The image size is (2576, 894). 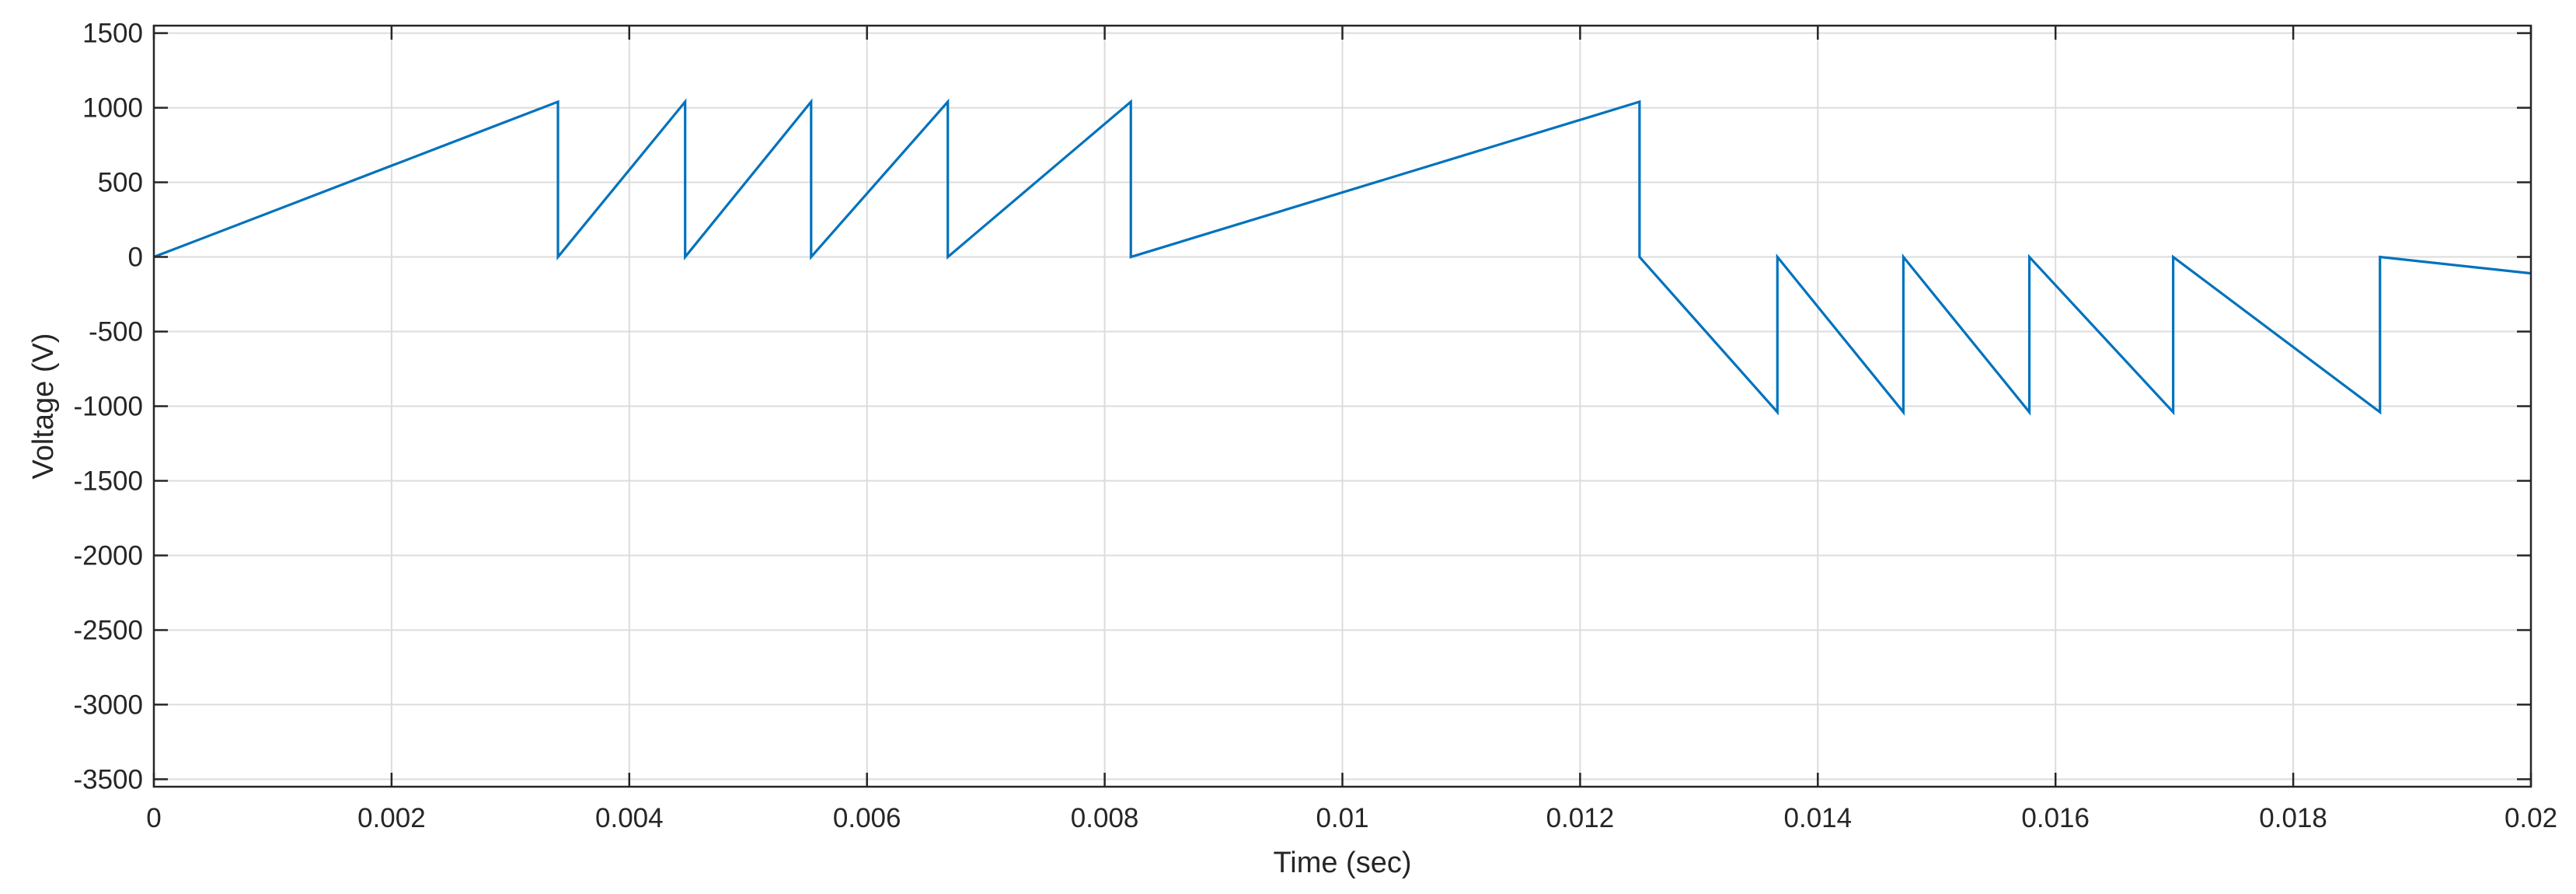 I want to click on y-tick-label: -1000, so click(x=108, y=407).